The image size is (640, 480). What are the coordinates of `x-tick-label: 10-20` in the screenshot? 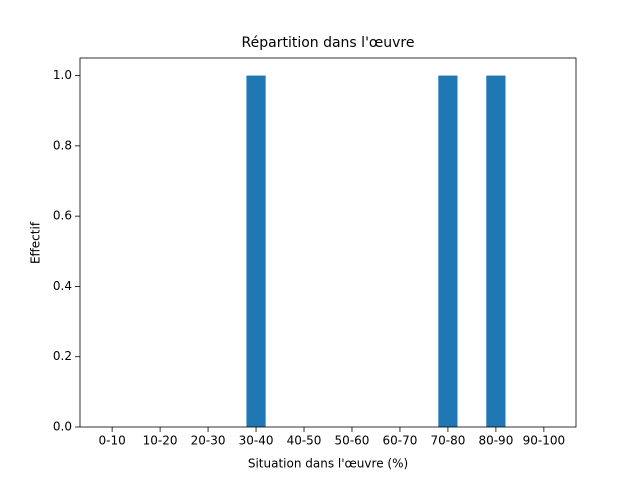 It's located at (160, 441).